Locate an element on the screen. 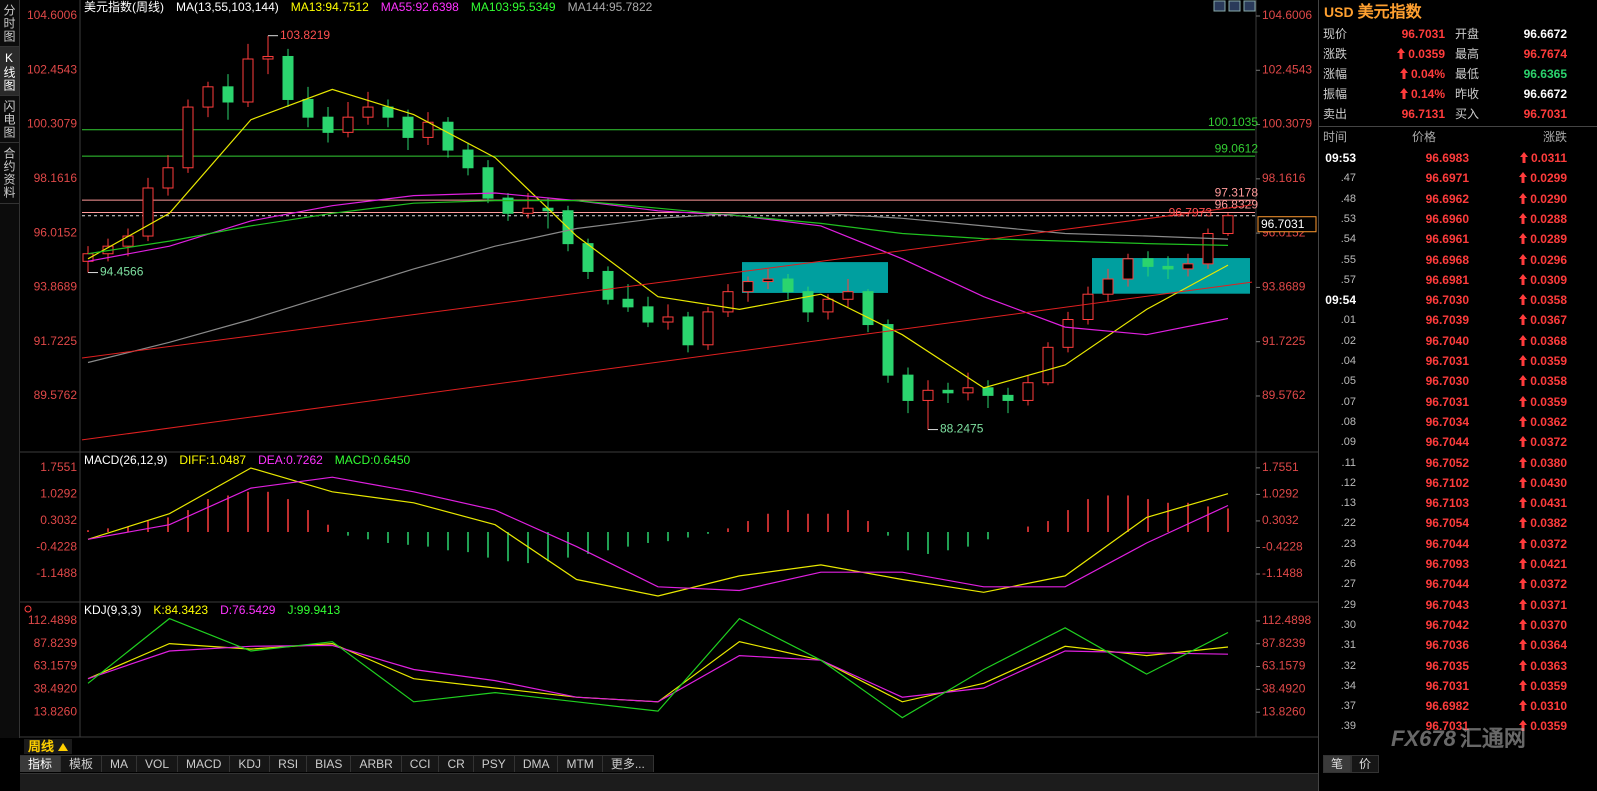  horizontal-line-label: 97.3178 is located at coordinates (1237, 192).